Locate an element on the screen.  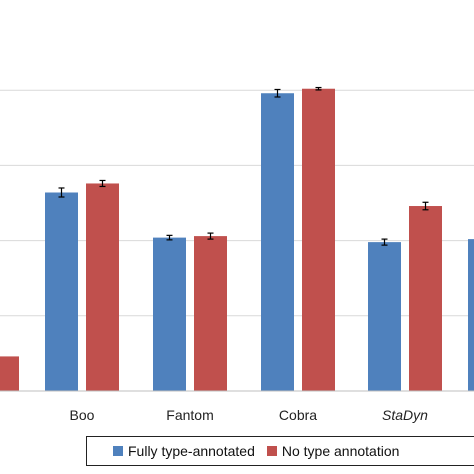
legend-label-fully-annotated: Fully type-annotated is located at coordinates (191, 451).